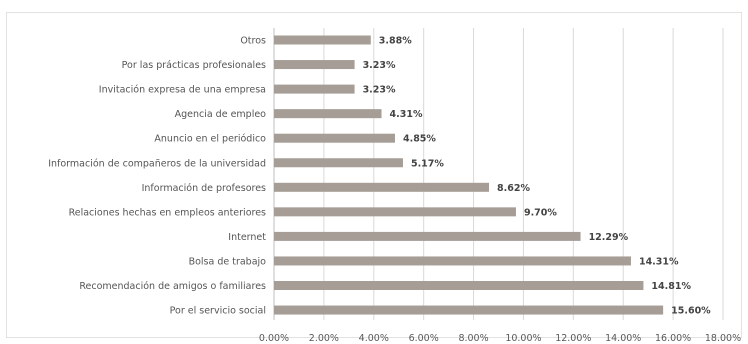 The image size is (748, 344). I want to click on x-tick-label: 6.00%, so click(424, 338).